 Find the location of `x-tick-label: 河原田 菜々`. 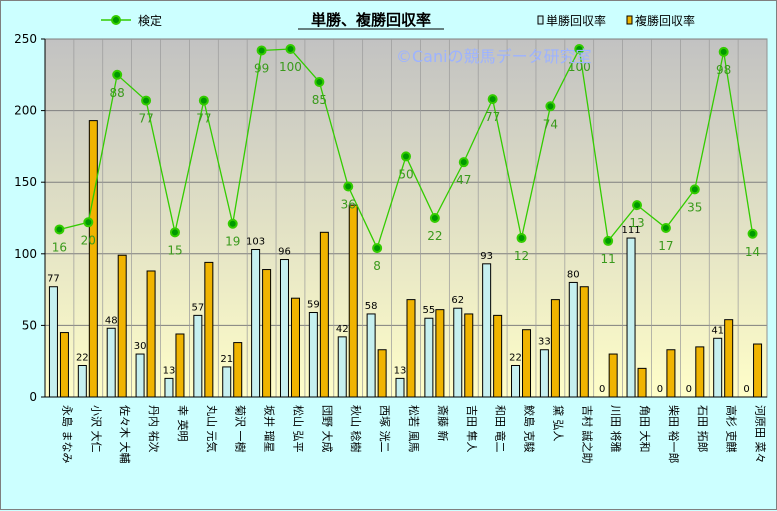

x-tick-label: 河原田 菜々 is located at coordinates (760, 434).